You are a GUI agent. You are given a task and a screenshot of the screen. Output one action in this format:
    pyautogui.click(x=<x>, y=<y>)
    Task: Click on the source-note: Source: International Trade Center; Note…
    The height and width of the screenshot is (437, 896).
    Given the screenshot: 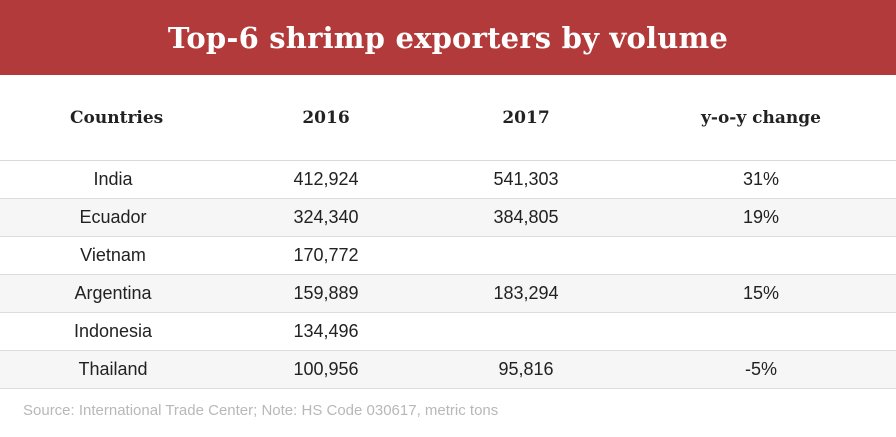 What is the action you would take?
    pyautogui.click(x=261, y=410)
    